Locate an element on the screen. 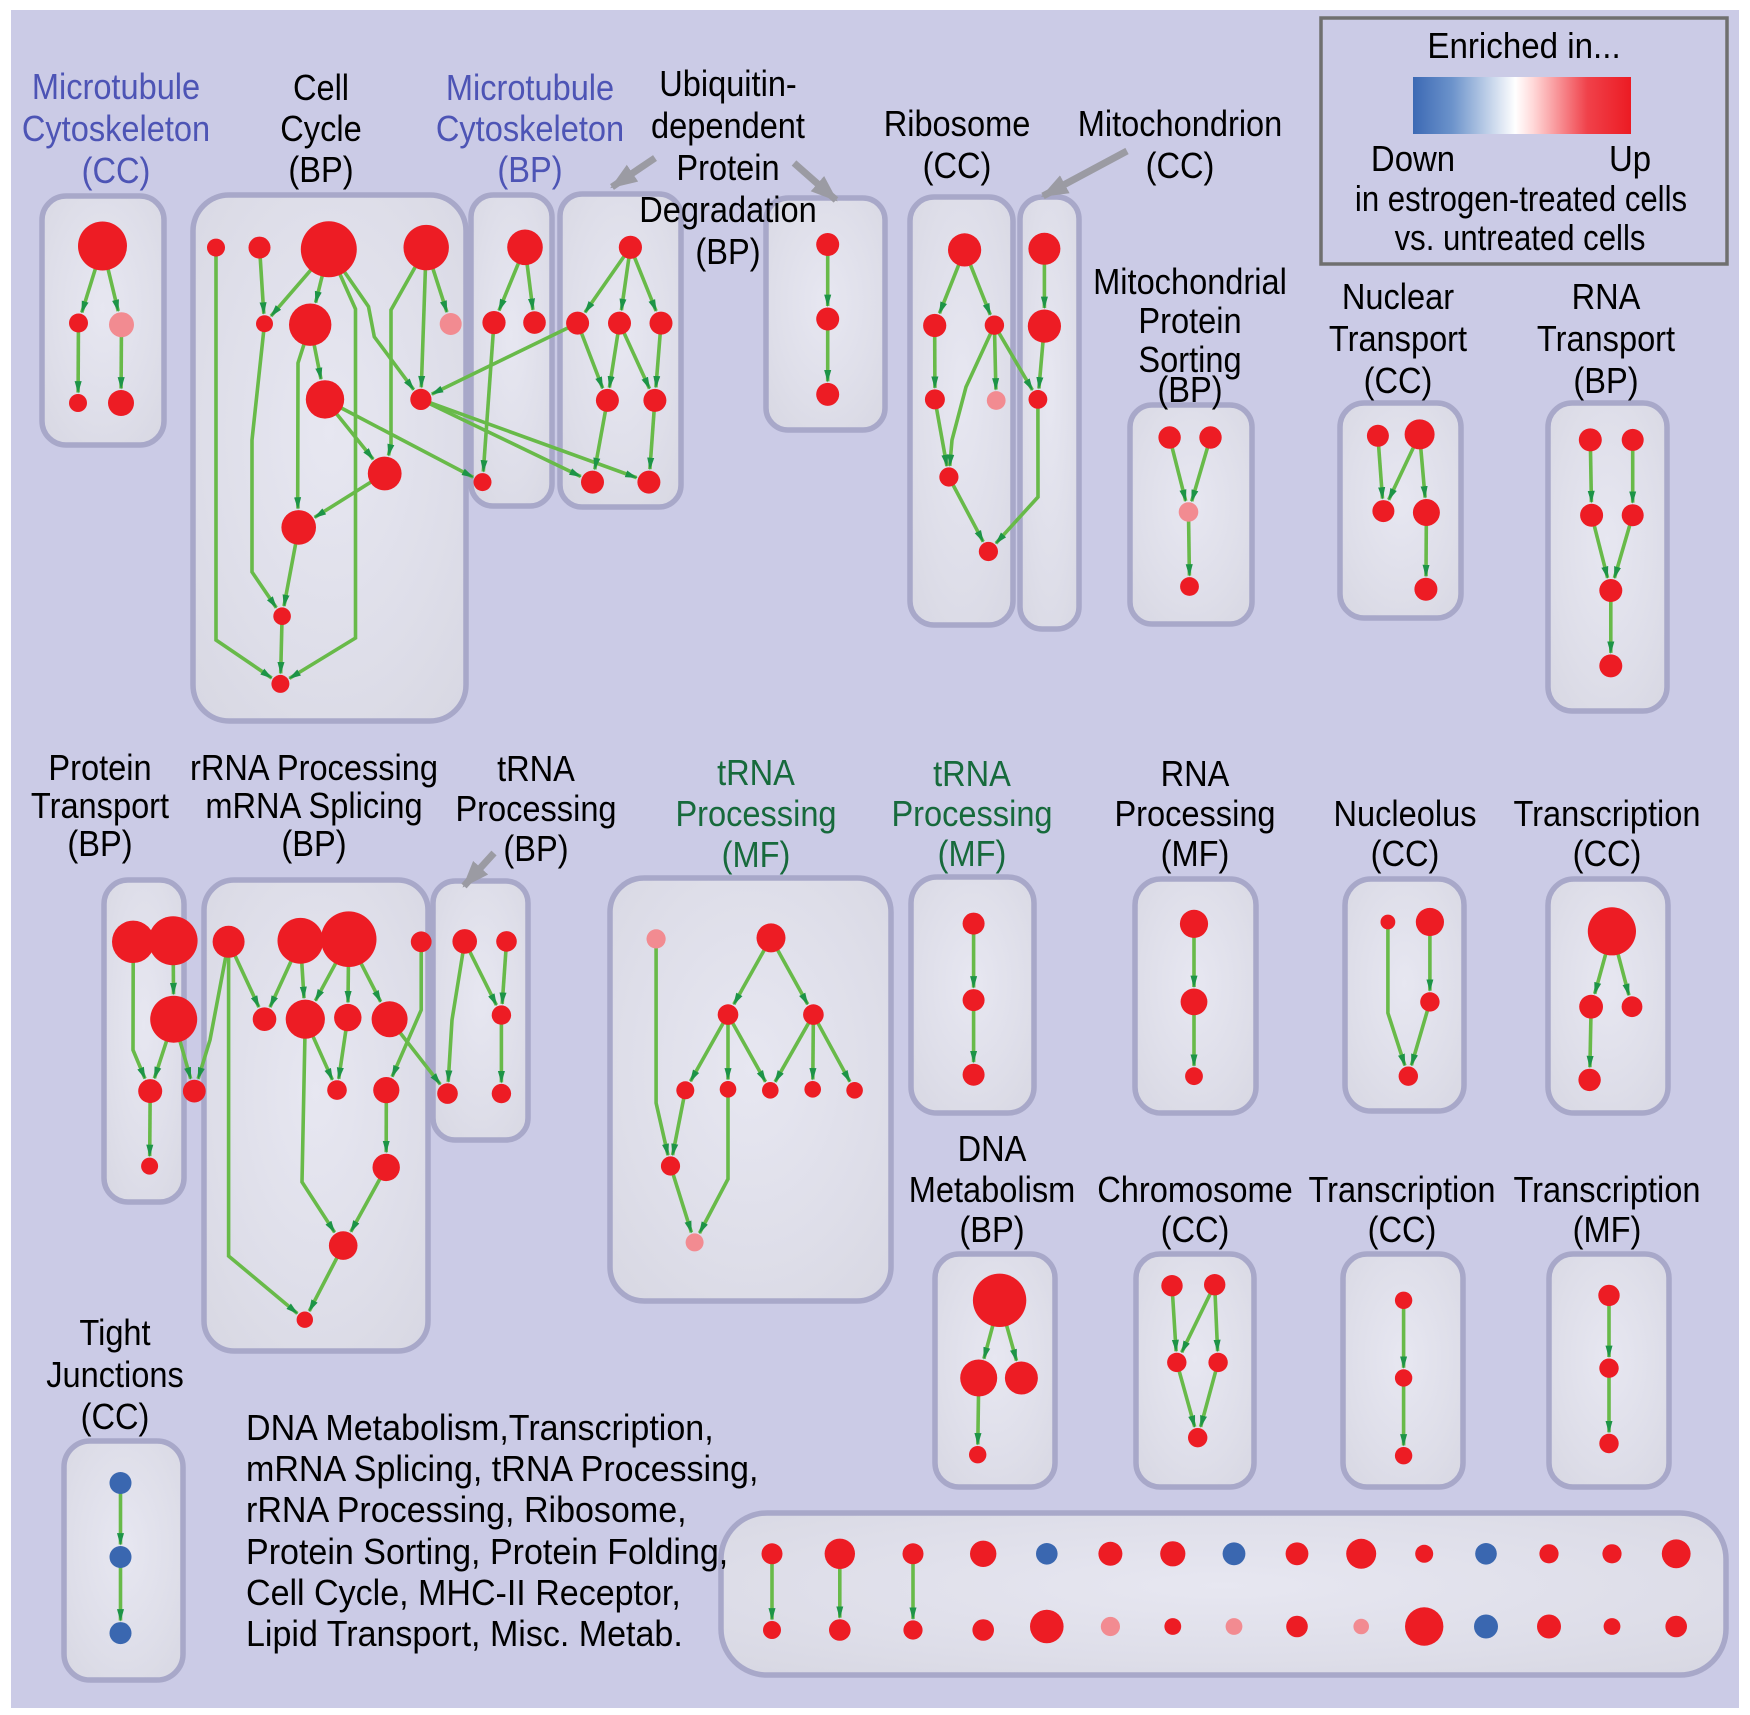 Image resolution: width=1750 pixels, height=1715 pixels. svg-text:mRNA Splicing, tRNA Processing: mRNA Splicing, tRNA Processing, is located at coordinates (502, 1469).